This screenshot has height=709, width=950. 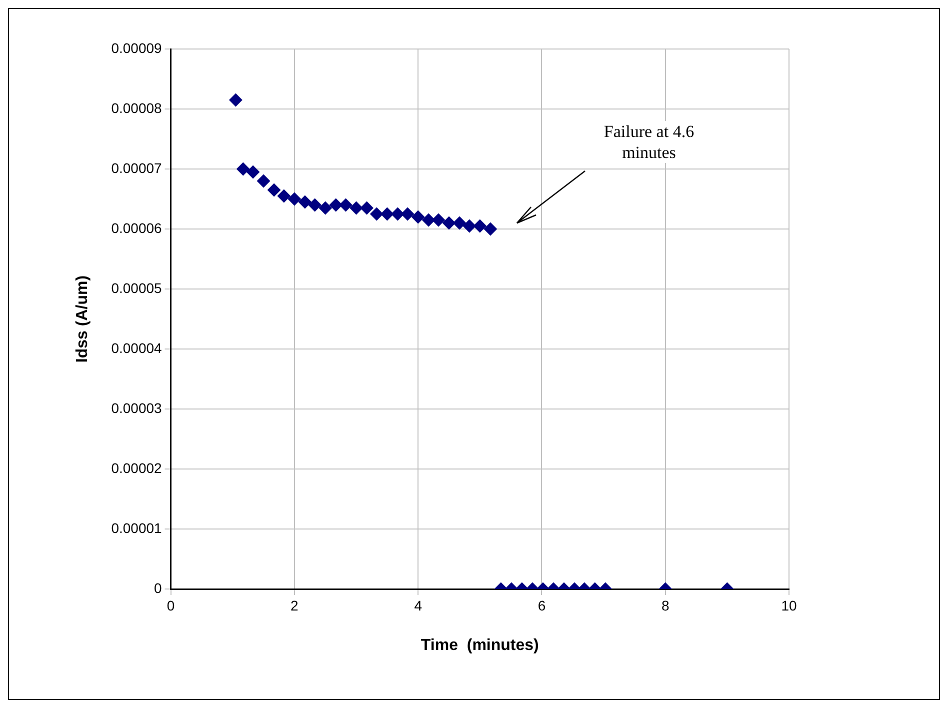 I want to click on x-tick-label: 8, so click(x=665, y=605).